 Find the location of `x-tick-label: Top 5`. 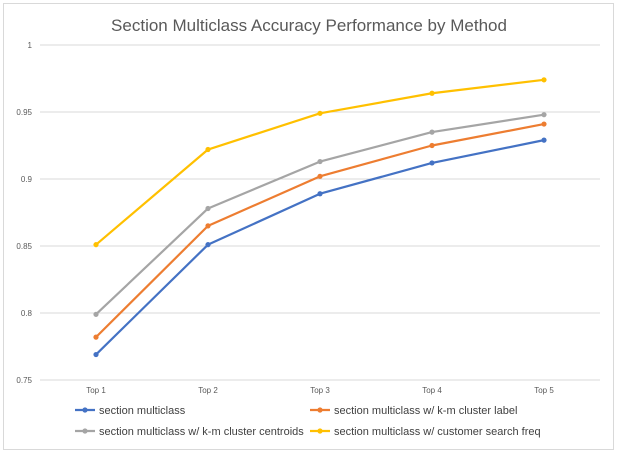

x-tick-label: Top 5 is located at coordinates (544, 390).